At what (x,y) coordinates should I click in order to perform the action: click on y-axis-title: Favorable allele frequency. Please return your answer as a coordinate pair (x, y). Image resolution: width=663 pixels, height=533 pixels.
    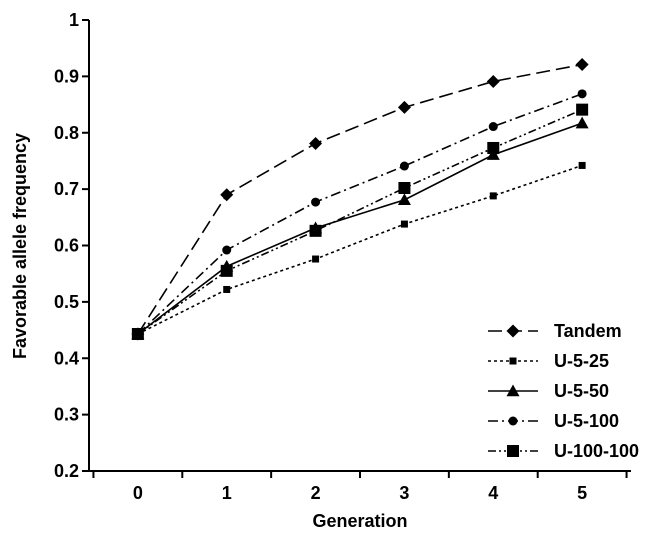
    Looking at the image, I should click on (20, 246).